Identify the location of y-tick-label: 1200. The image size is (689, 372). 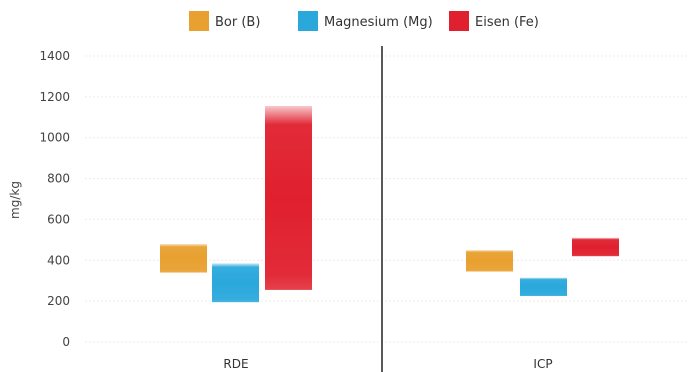
(54, 97).